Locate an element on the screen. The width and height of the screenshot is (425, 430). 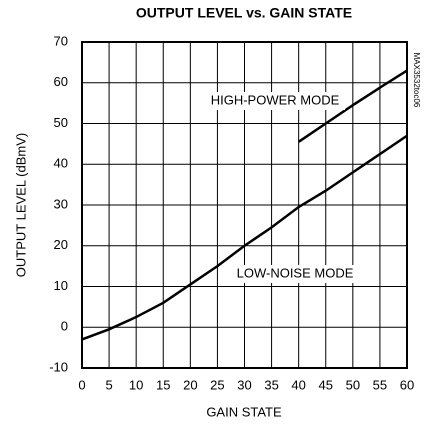
series-line is located at coordinates (352, 106).